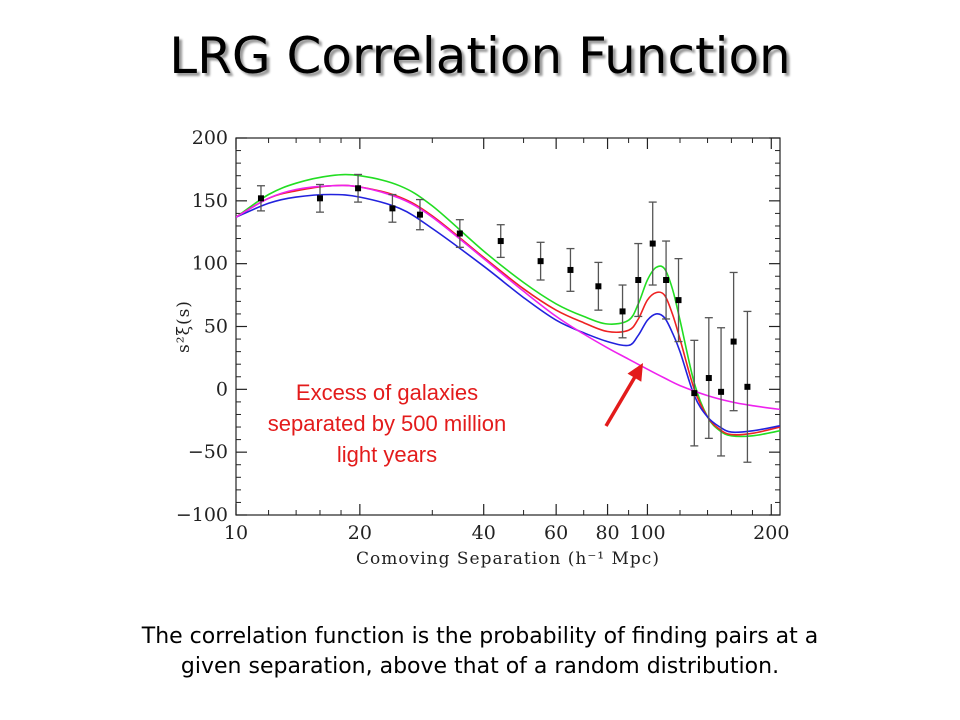 The width and height of the screenshot is (960, 720). What do you see at coordinates (202, 515) in the screenshot?
I see `y-tick-label: −100` at bounding box center [202, 515].